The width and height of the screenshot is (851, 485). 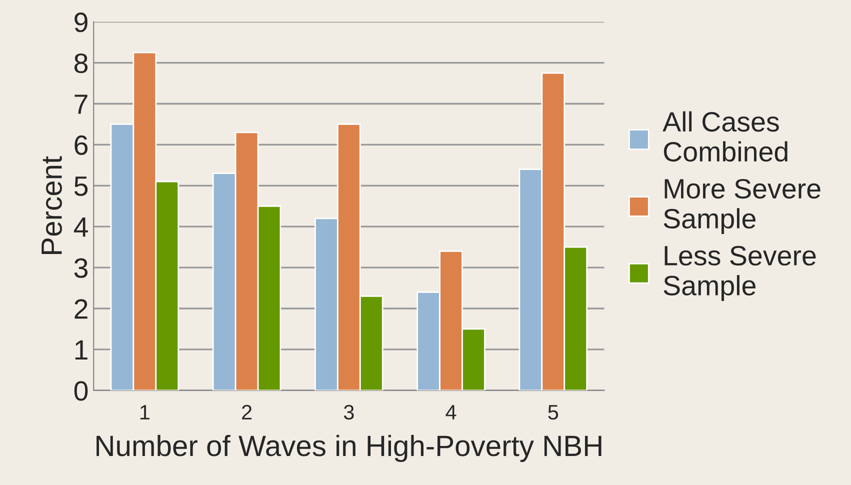 I want to click on y-tick-label: 0, so click(x=81, y=391).